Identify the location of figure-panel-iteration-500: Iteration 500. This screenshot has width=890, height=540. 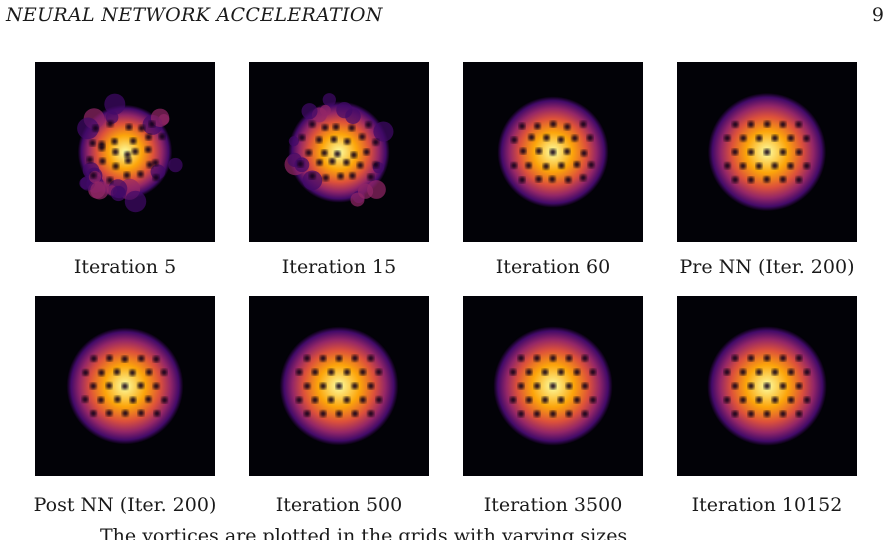
(339, 418).